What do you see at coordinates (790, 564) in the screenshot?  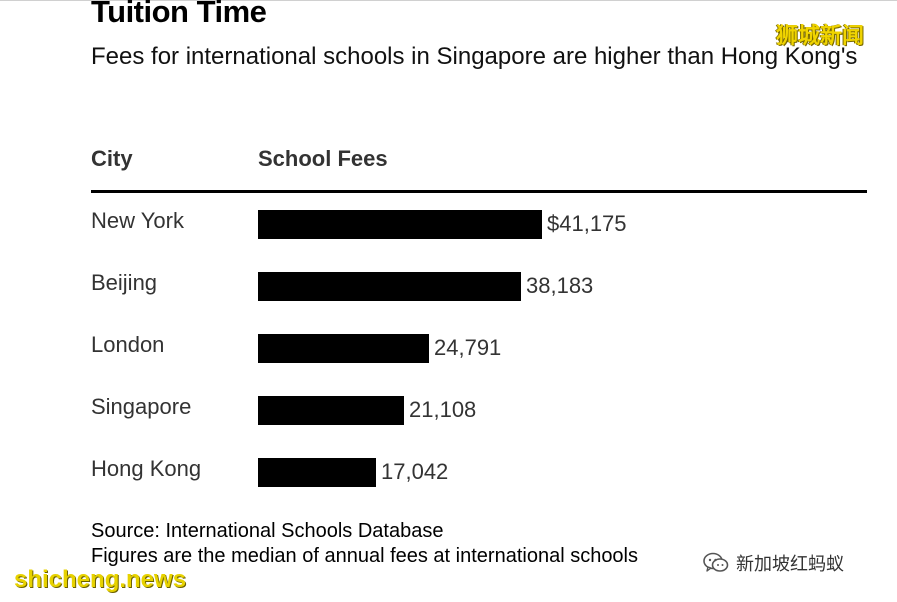 I see `watermark-wechat-text: 新加坡红蚂蚁` at bounding box center [790, 564].